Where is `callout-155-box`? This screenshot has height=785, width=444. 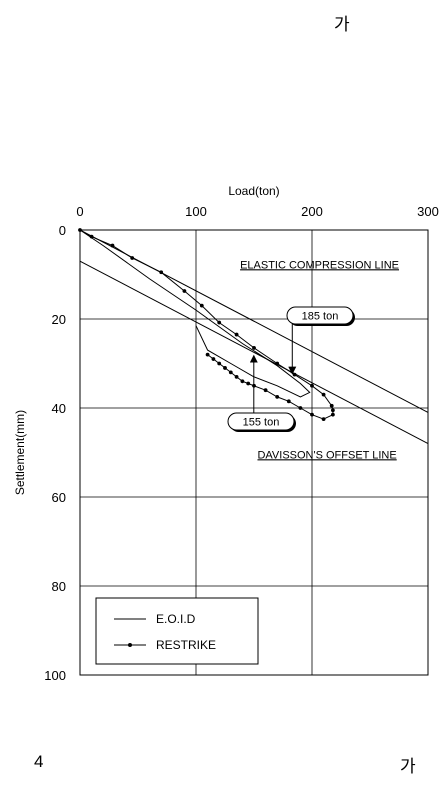
callout-155-box is located at coordinates (261, 421).